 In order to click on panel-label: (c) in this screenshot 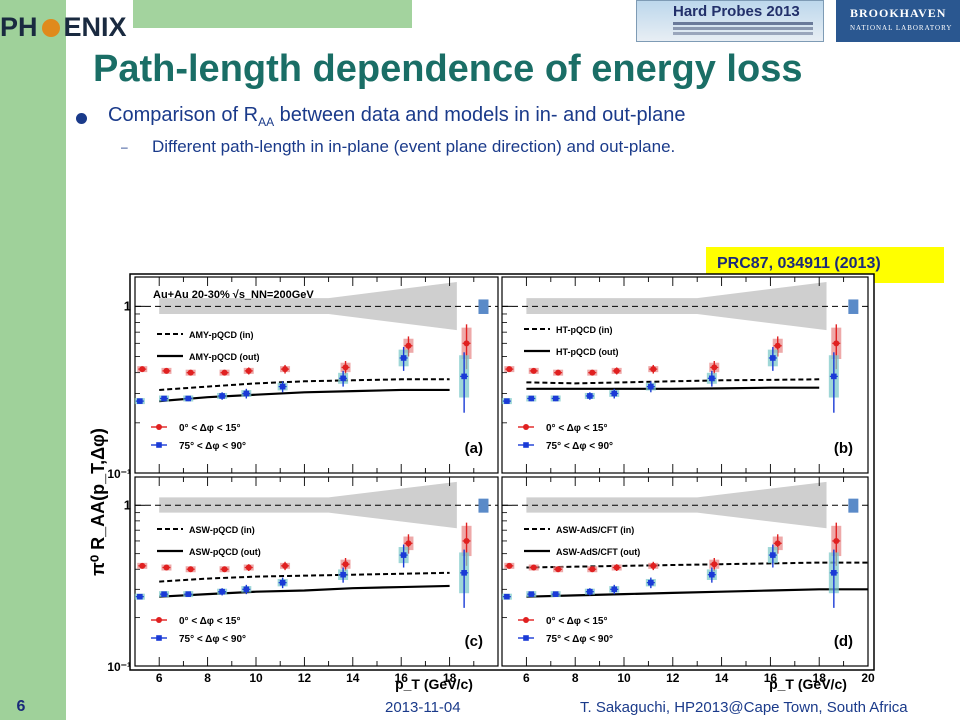, I will do `click(474, 641)`.